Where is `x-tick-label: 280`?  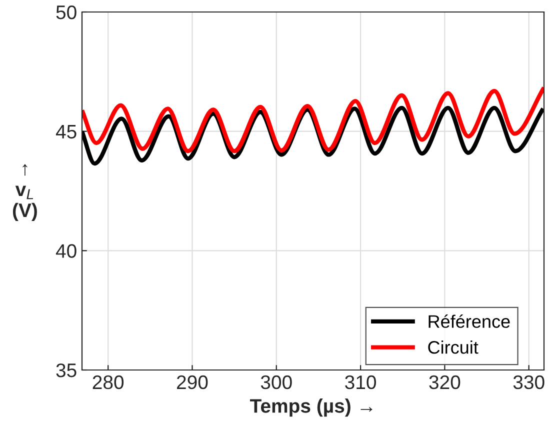
x-tick-label: 280 is located at coordinates (108, 382).